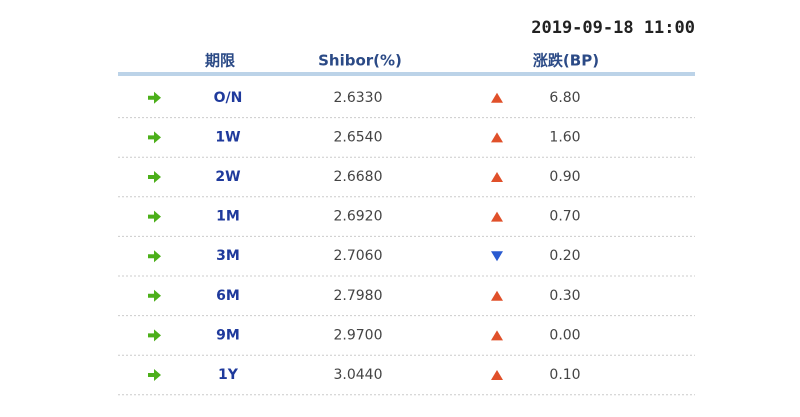  I want to click on term: 2W, so click(227, 177).